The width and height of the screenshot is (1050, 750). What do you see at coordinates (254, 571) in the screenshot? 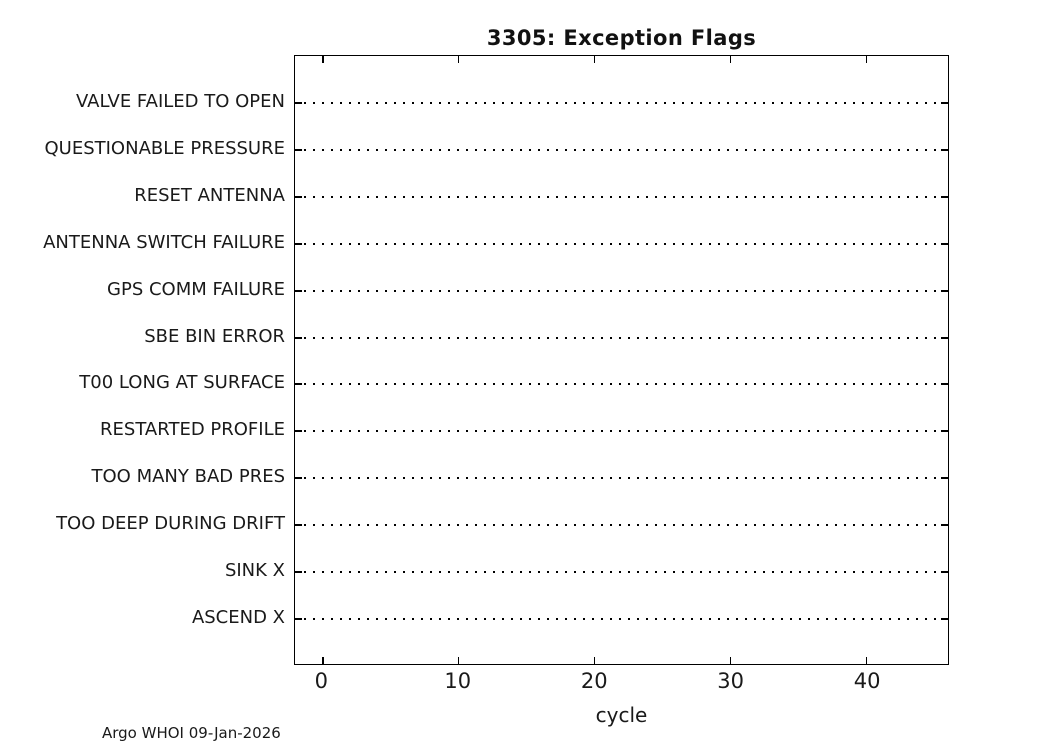
I see `y-axis-category-label: SINK X` at bounding box center [254, 571].